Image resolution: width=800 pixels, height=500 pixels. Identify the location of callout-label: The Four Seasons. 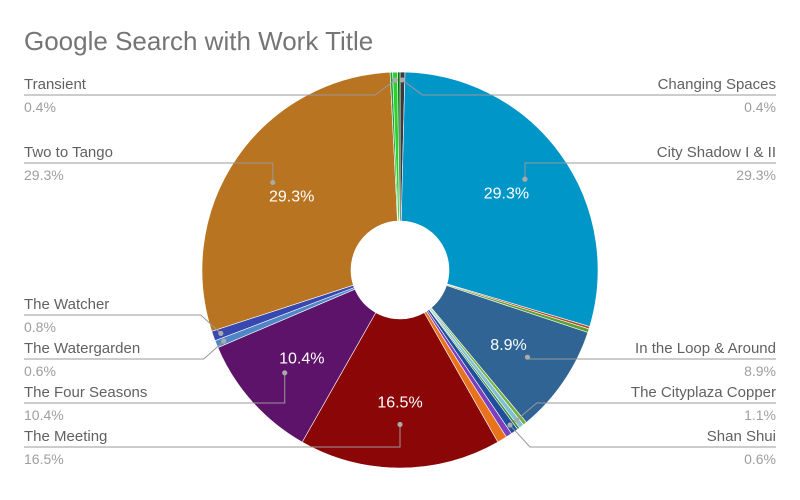
(85, 392).